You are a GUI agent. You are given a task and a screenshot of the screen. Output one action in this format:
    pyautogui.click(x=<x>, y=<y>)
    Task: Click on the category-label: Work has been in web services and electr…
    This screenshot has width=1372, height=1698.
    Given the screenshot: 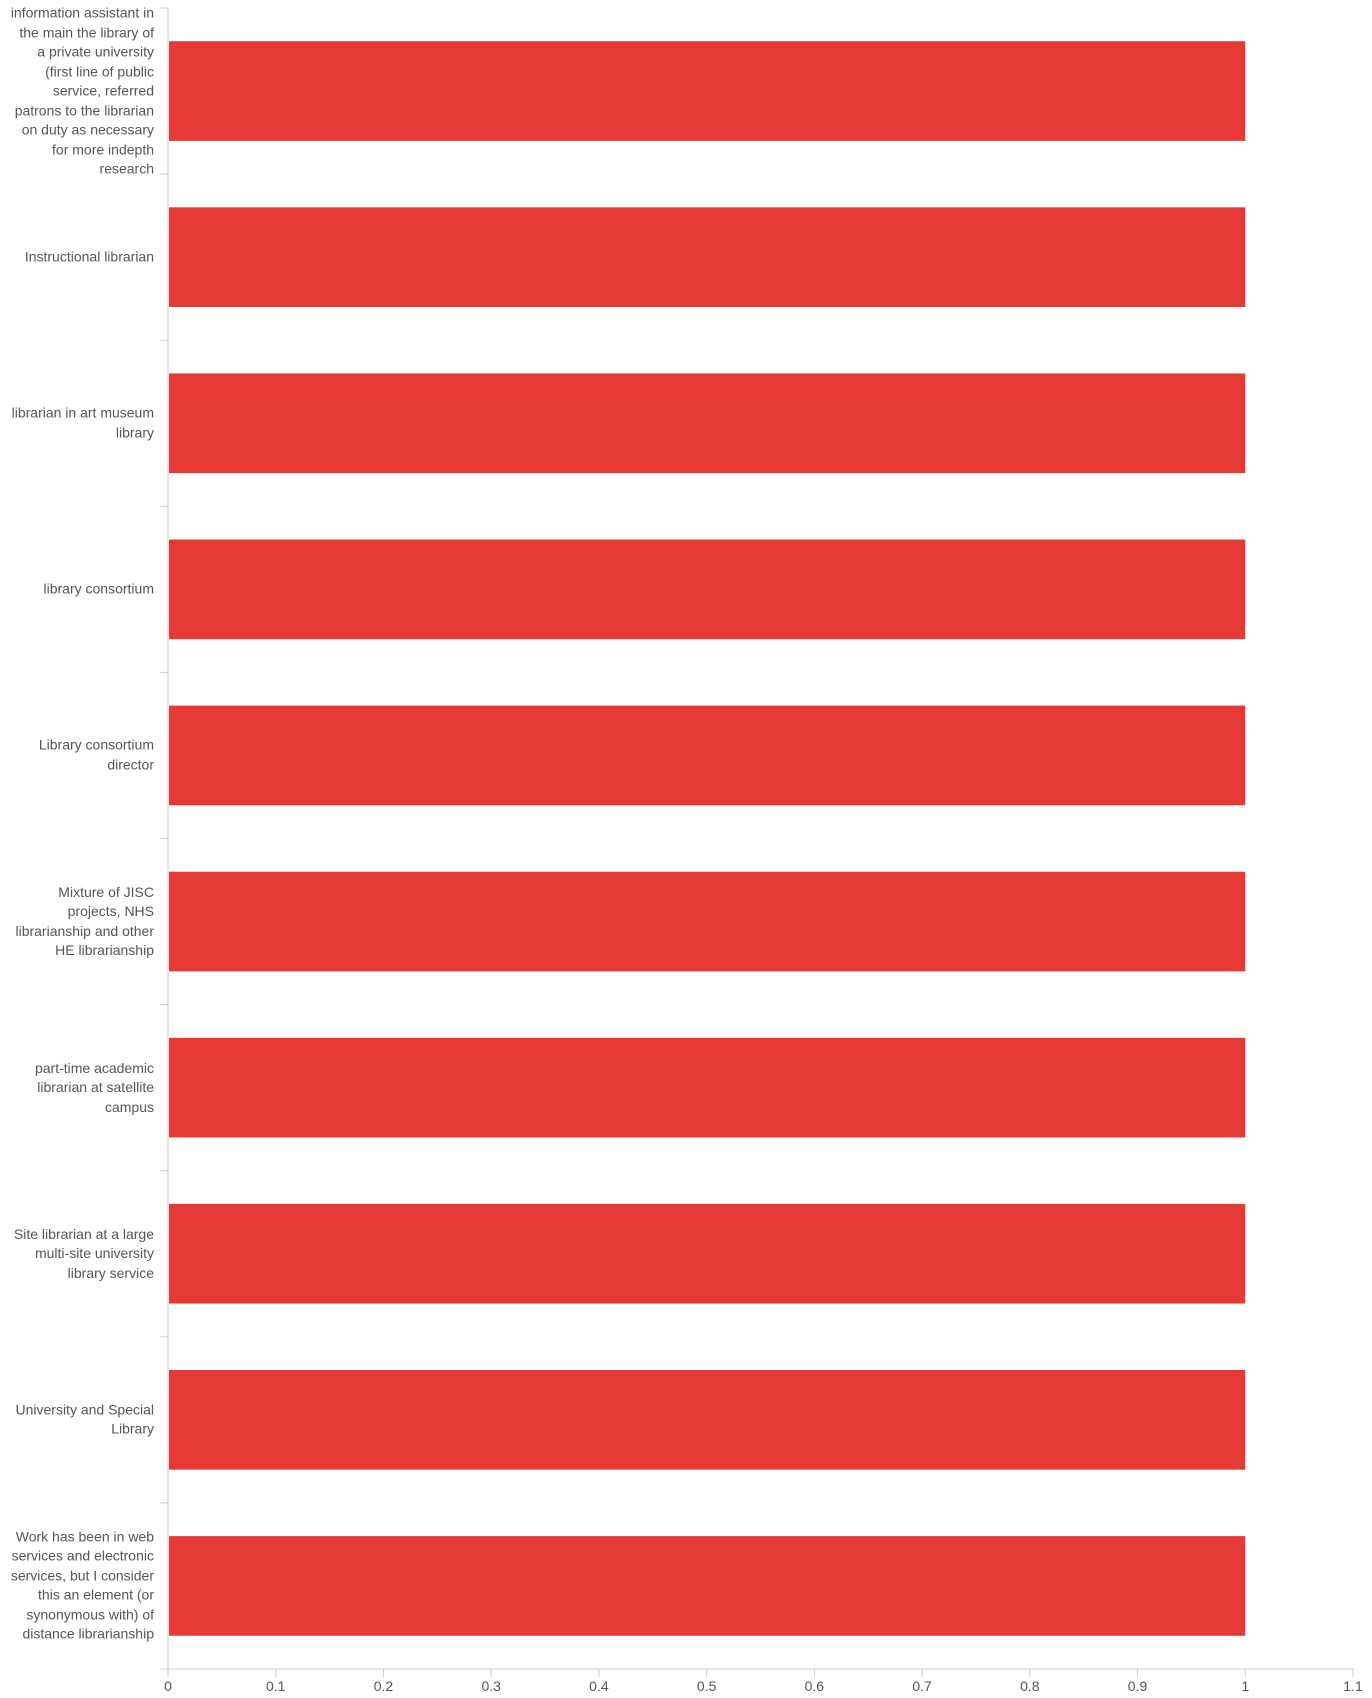 What is the action you would take?
    pyautogui.click(x=82, y=1585)
    